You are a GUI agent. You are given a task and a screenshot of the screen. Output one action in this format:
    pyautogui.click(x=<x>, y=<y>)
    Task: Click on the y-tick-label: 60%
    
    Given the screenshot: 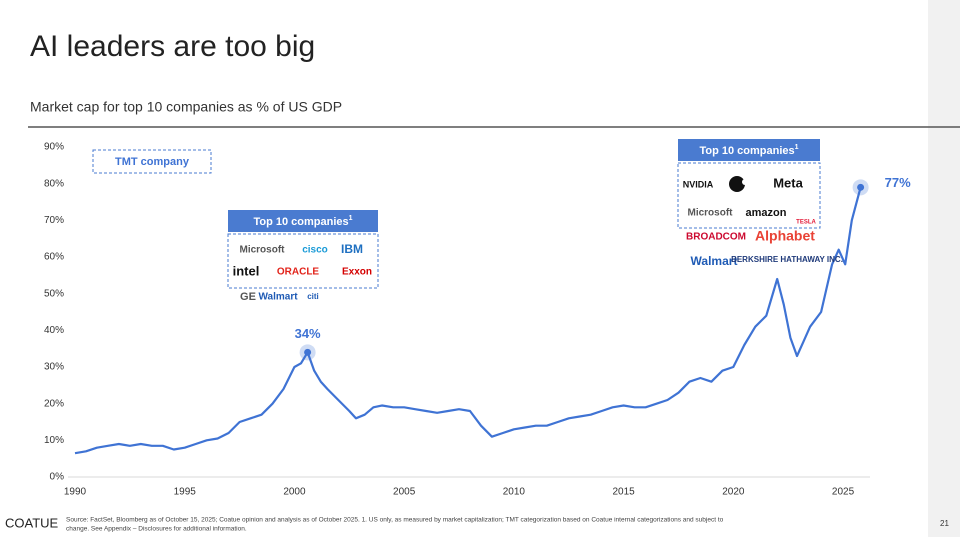 What is the action you would take?
    pyautogui.click(x=54, y=257)
    